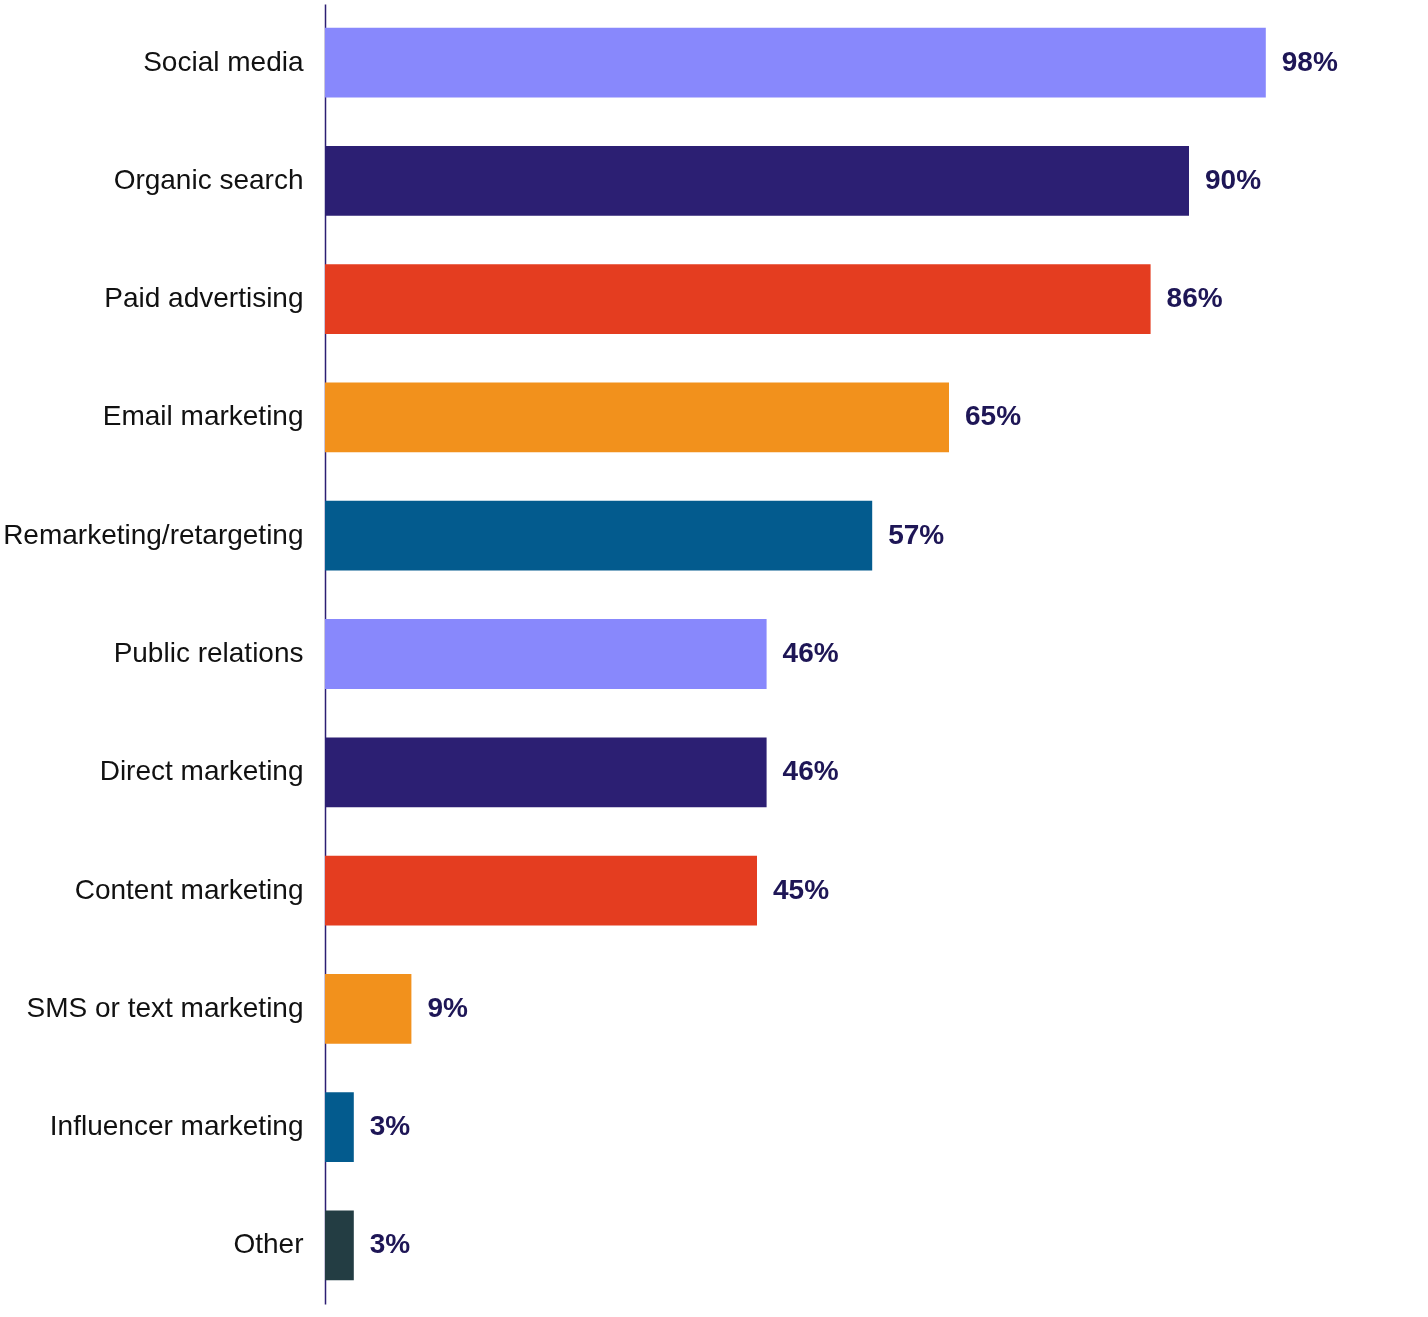 The height and width of the screenshot is (1317, 1428). Describe the element at coordinates (916, 534) in the screenshot. I see `data-label: 57%` at that location.